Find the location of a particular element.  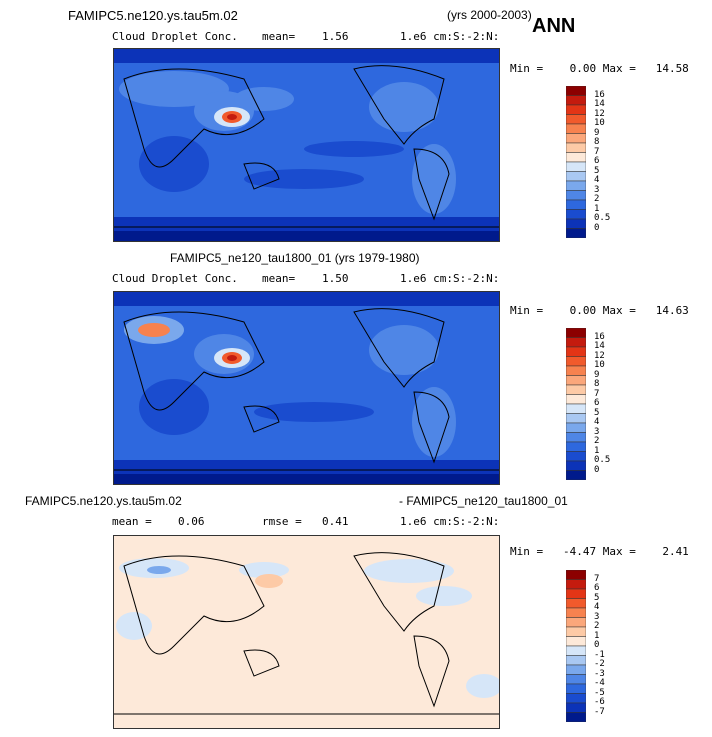

panel1-colorbar-svg is located at coordinates (576, 162).